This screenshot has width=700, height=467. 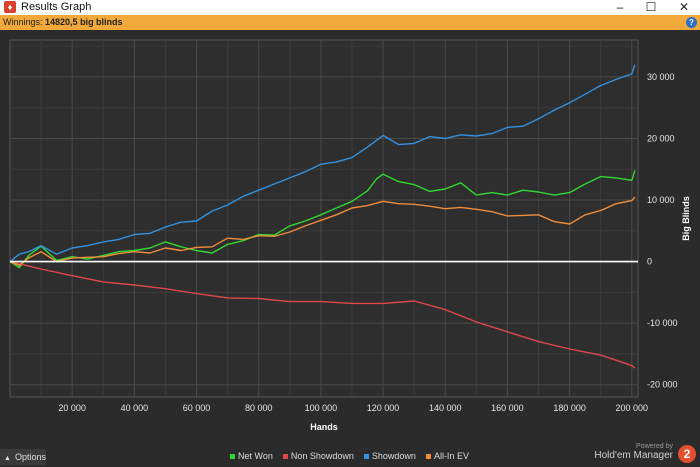 I want to click on x-tick-label: 40 000, so click(x=135, y=408).